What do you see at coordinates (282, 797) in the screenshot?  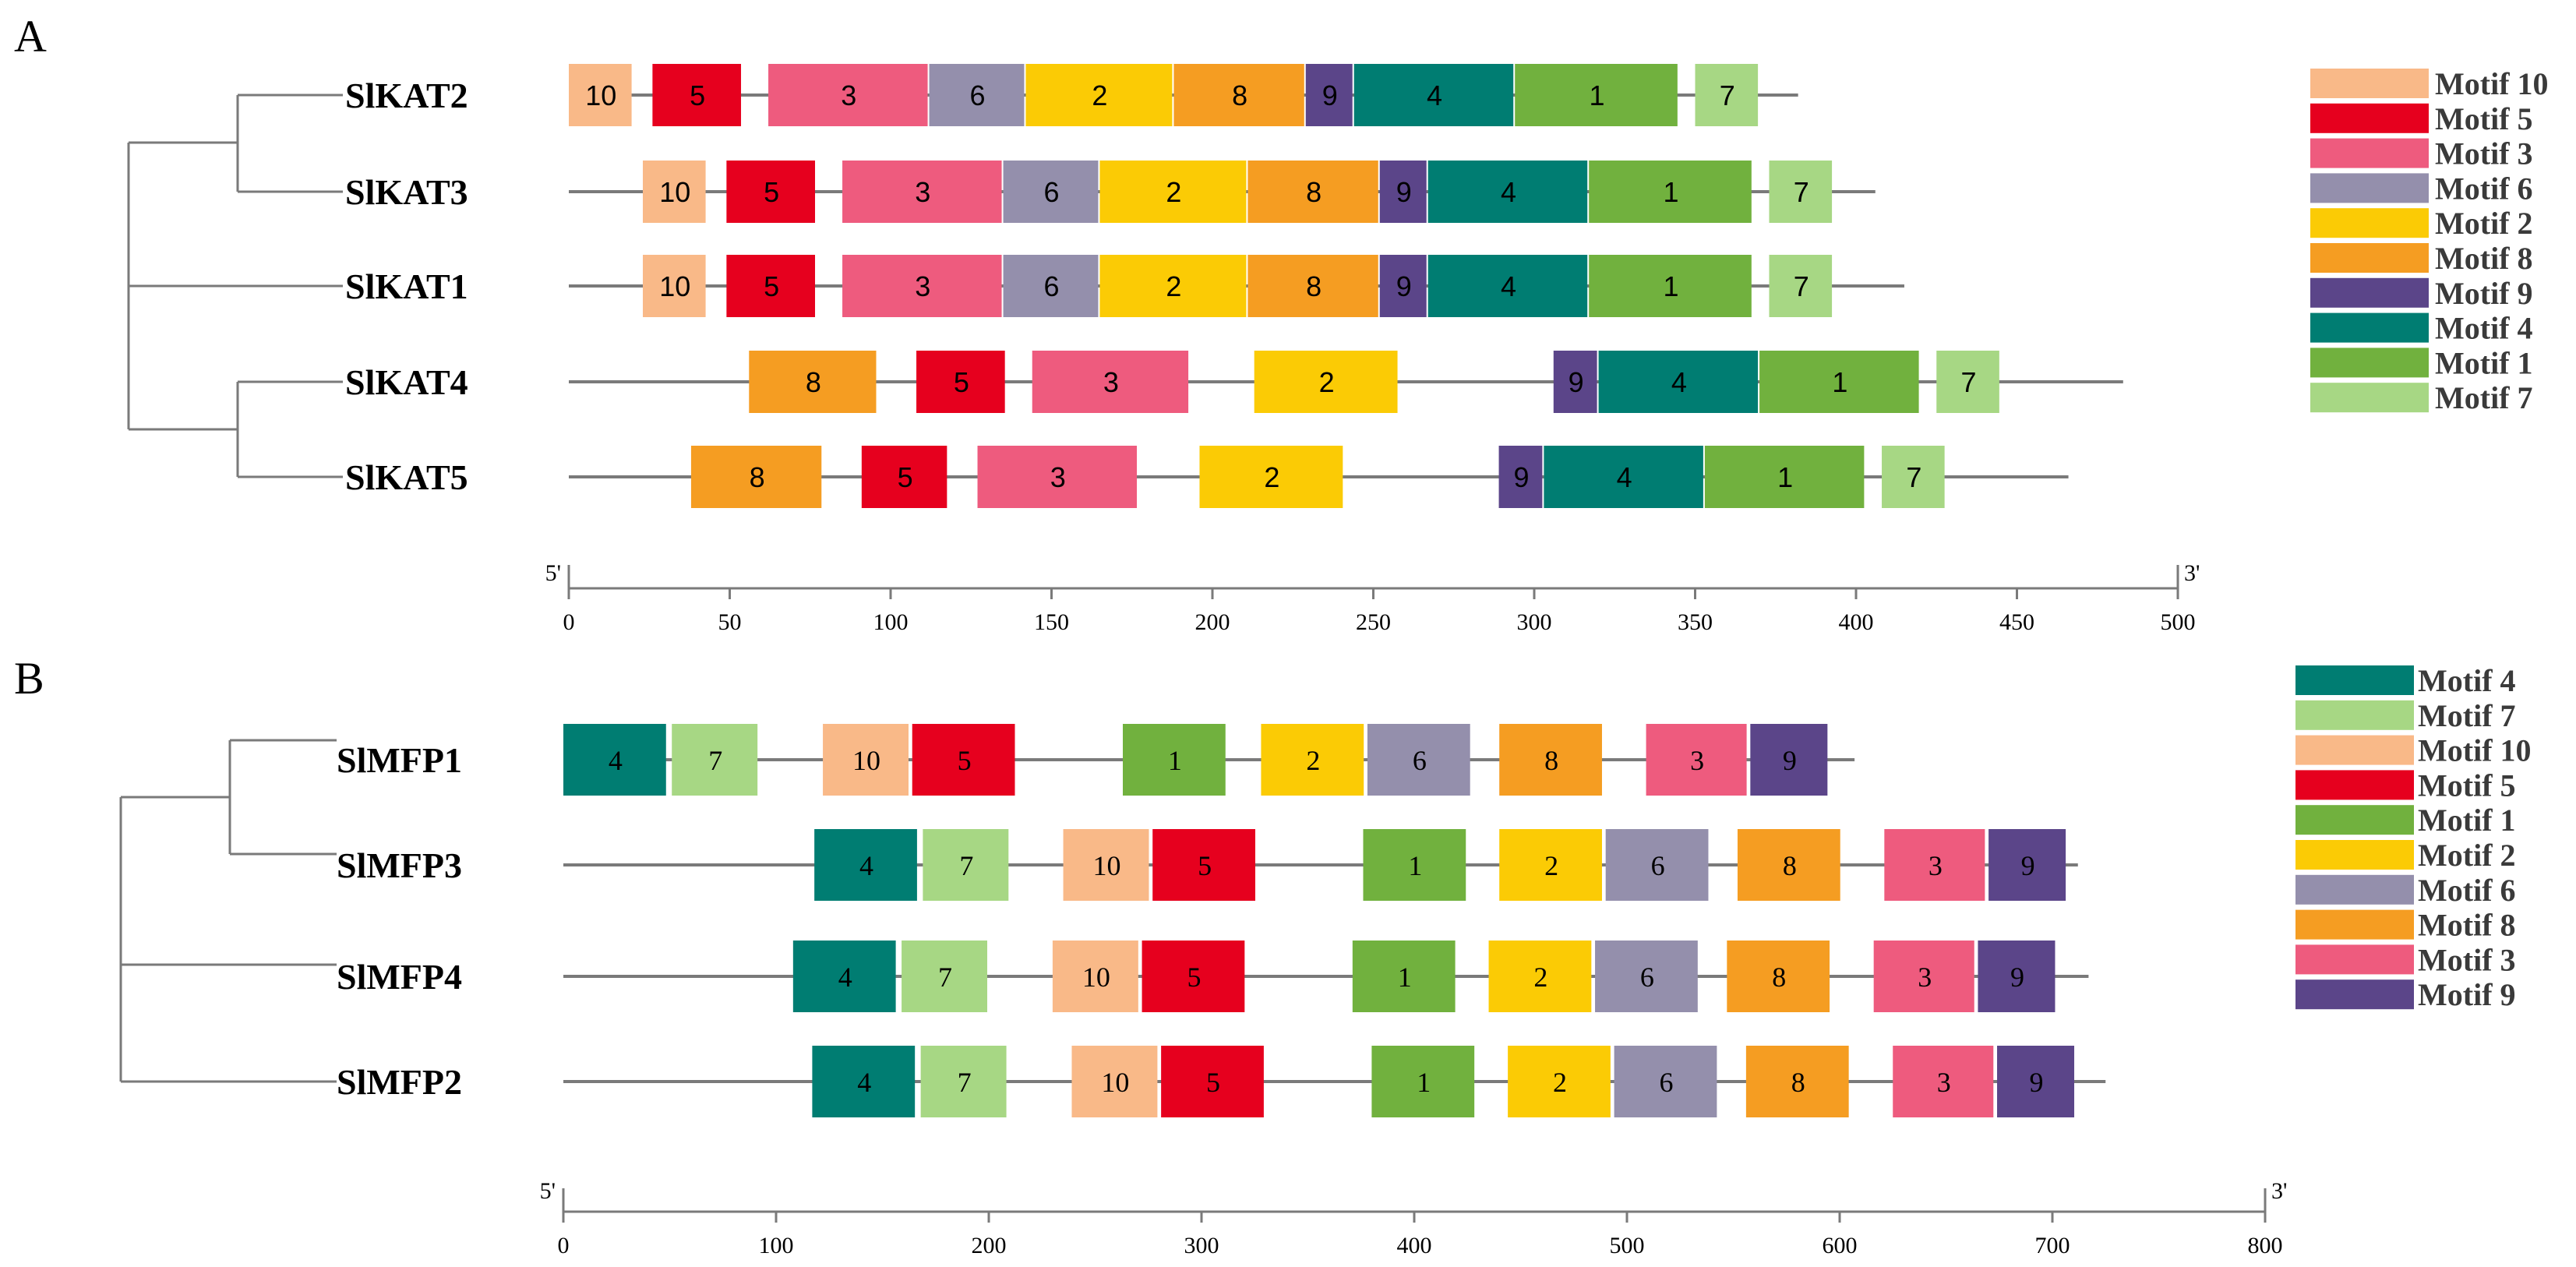 I see `tree-b-branch-mfp1-mfp3` at bounding box center [282, 797].